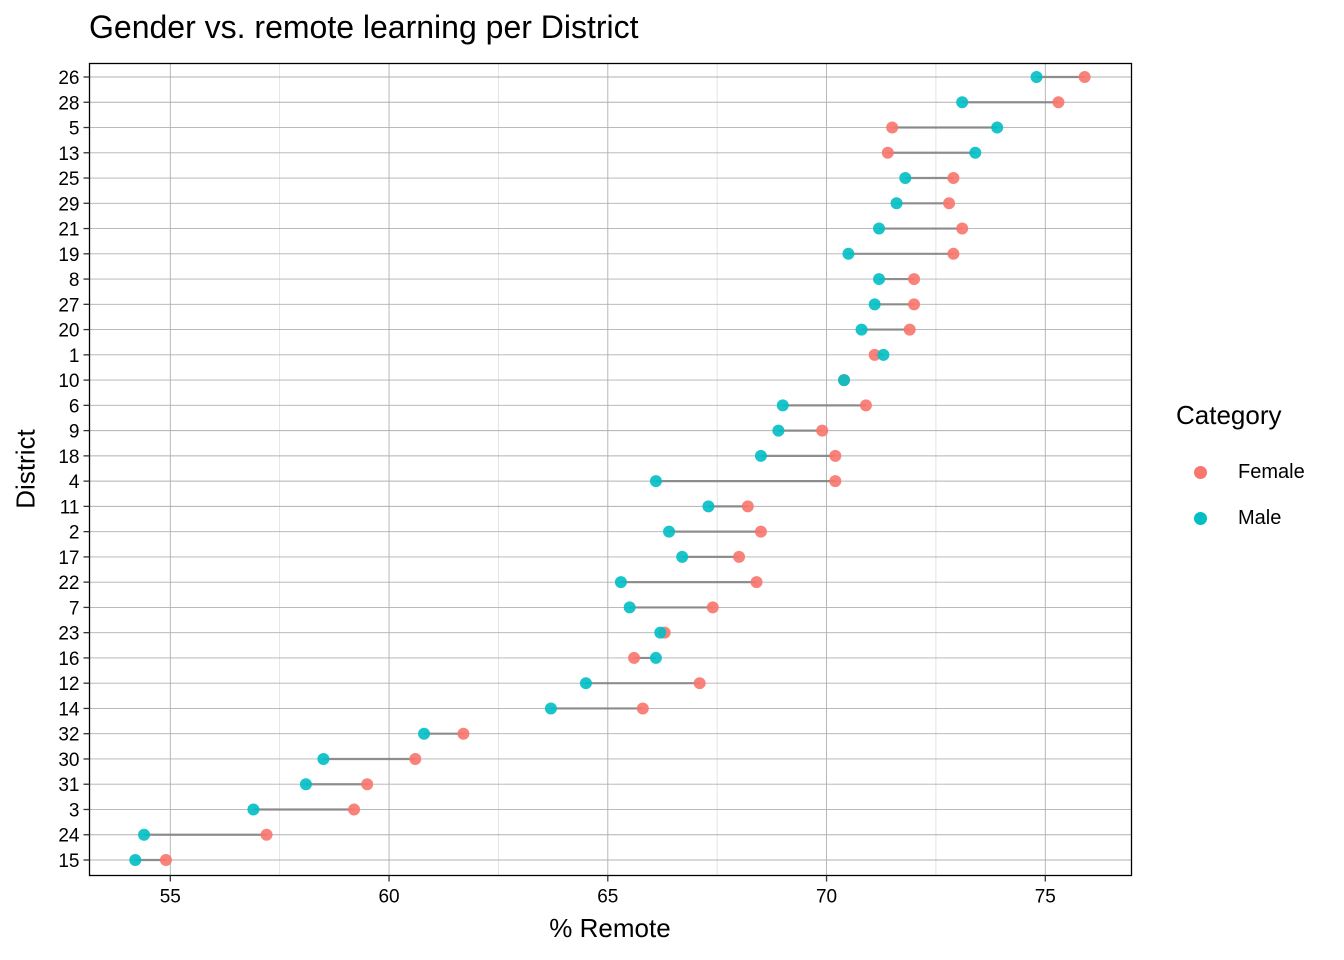  What do you see at coordinates (1200, 518) in the screenshot?
I see `male-dot-icon` at bounding box center [1200, 518].